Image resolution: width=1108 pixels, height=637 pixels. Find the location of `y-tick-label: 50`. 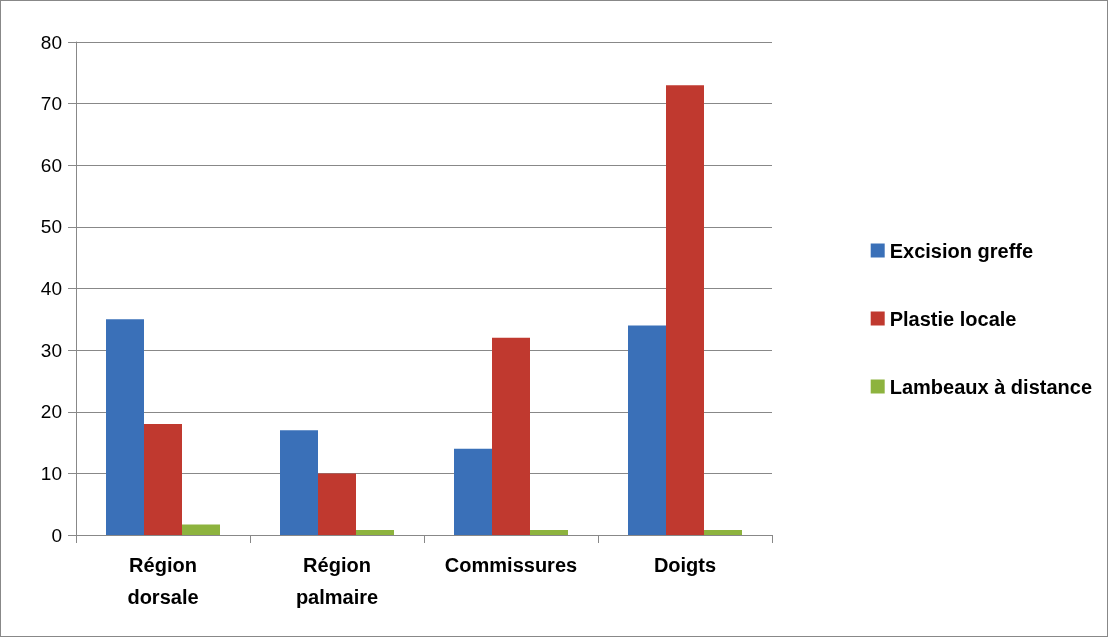

y-tick-label: 50 is located at coordinates (51, 227).